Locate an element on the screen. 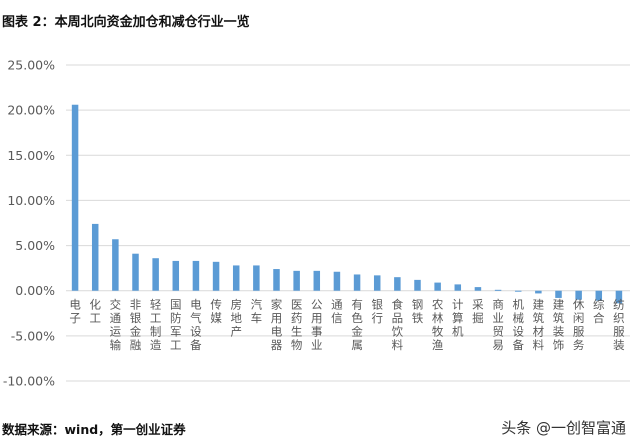 Image resolution: width=640 pixels, height=446 pixels. watermark: 头条 @一创智富通 is located at coordinates (563, 428).